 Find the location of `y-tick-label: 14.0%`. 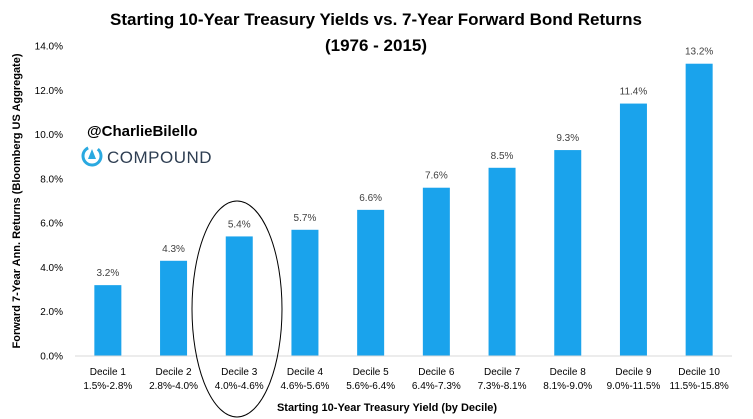

y-tick-label: 14.0% is located at coordinates (49, 47).